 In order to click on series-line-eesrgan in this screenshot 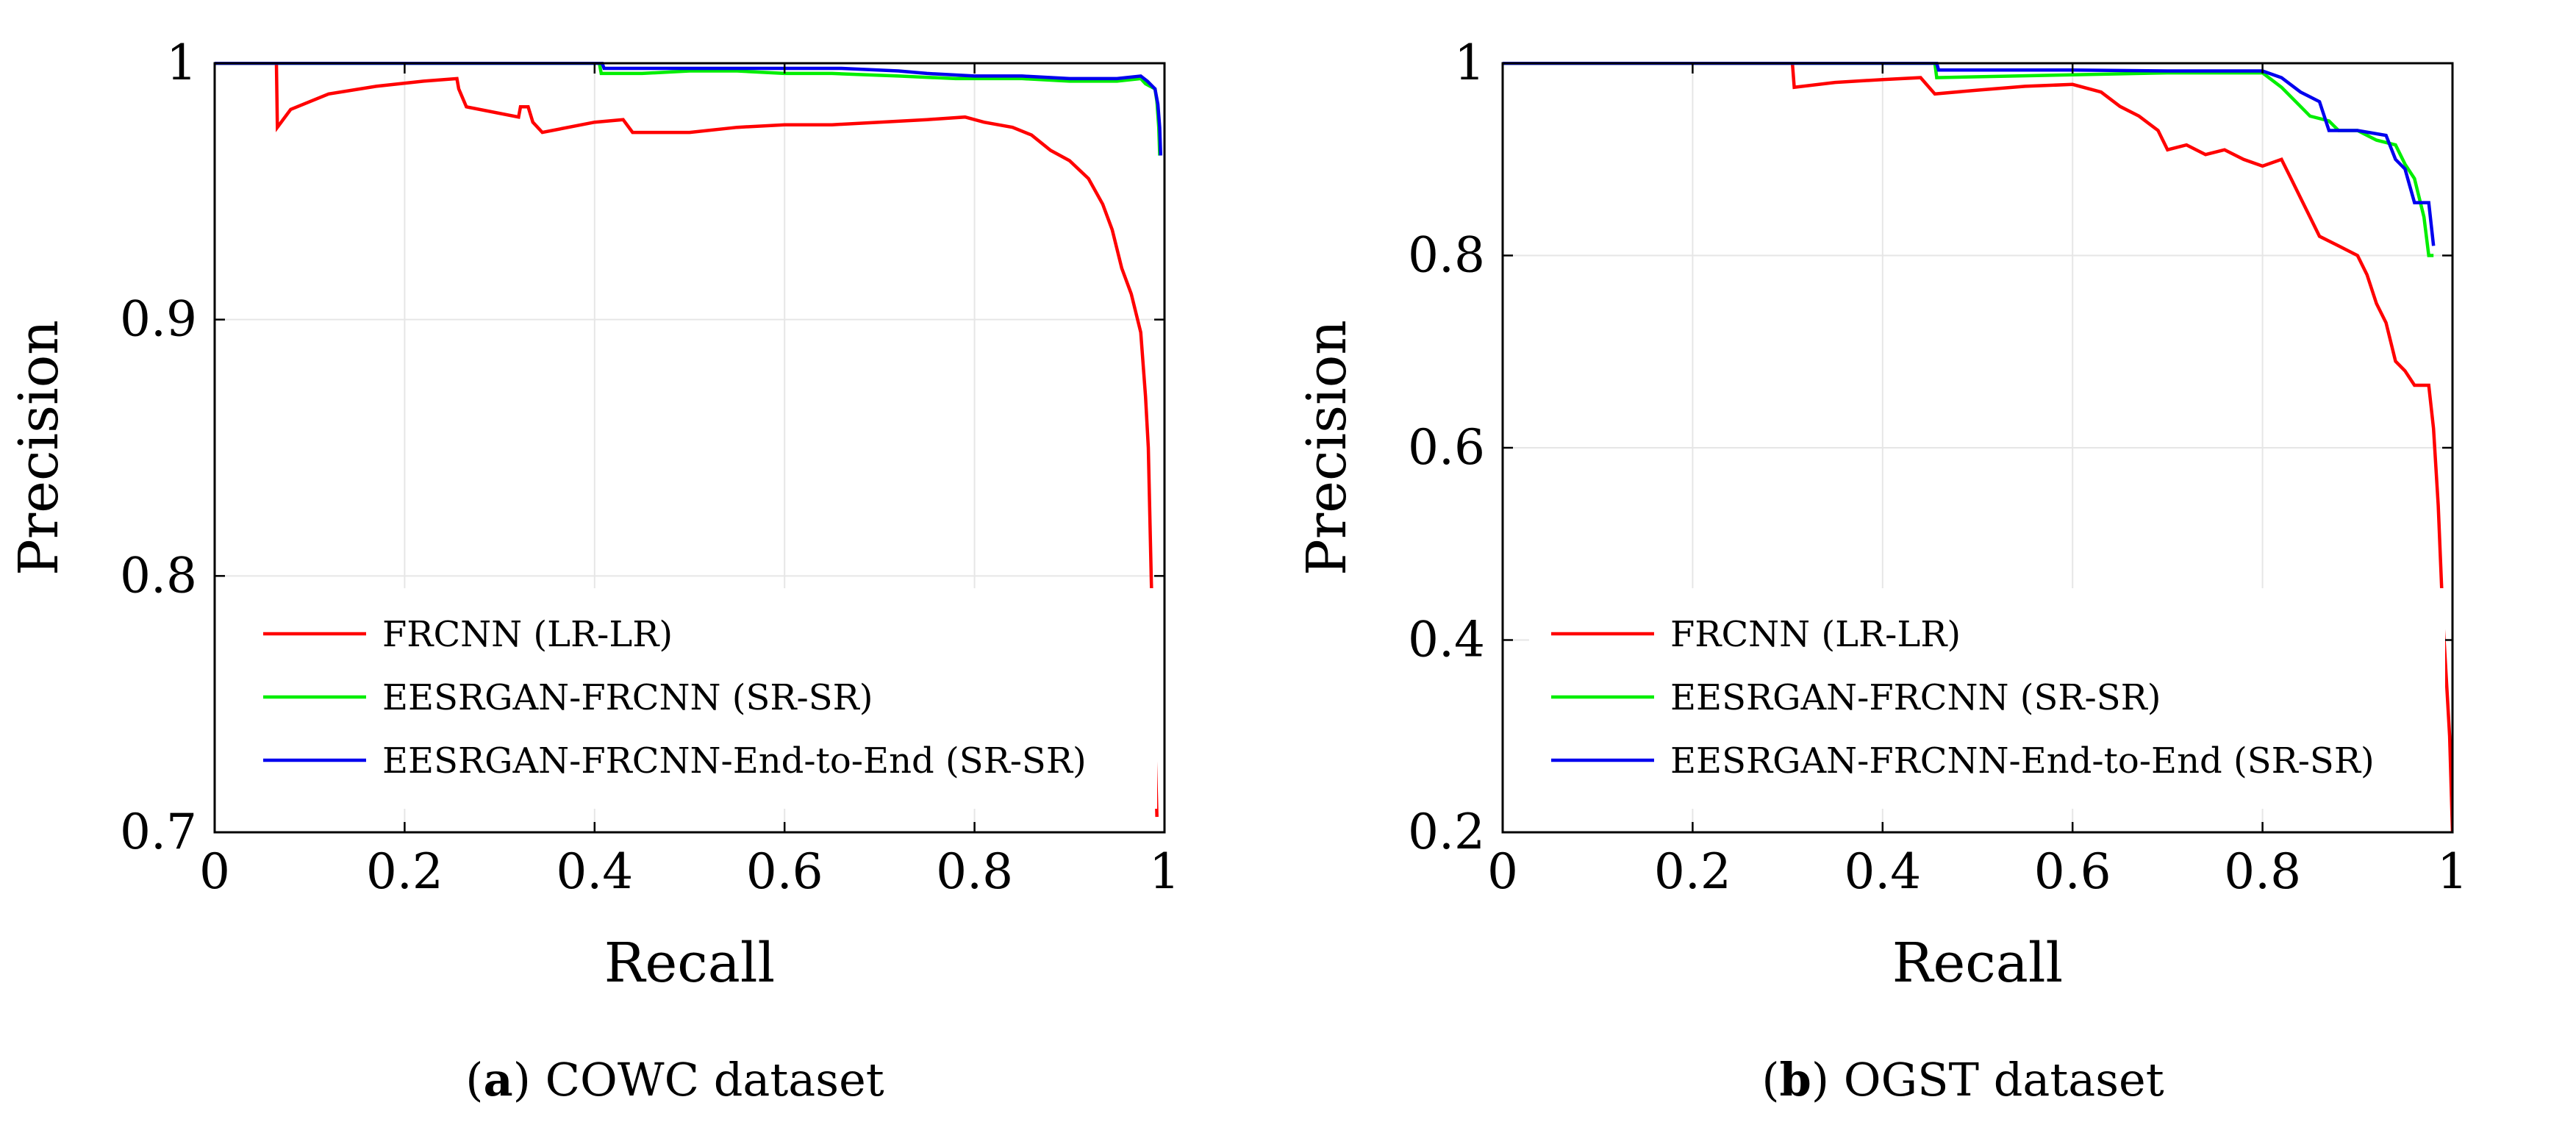, I will do `click(1968, 159)`.